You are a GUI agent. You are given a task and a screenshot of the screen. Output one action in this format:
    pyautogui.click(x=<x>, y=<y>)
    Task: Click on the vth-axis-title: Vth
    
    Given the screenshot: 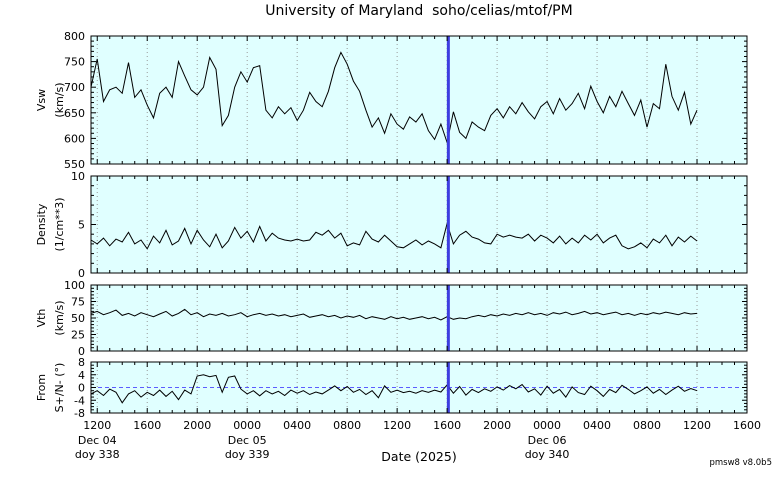 What is the action you would take?
    pyautogui.click(x=41, y=318)
    